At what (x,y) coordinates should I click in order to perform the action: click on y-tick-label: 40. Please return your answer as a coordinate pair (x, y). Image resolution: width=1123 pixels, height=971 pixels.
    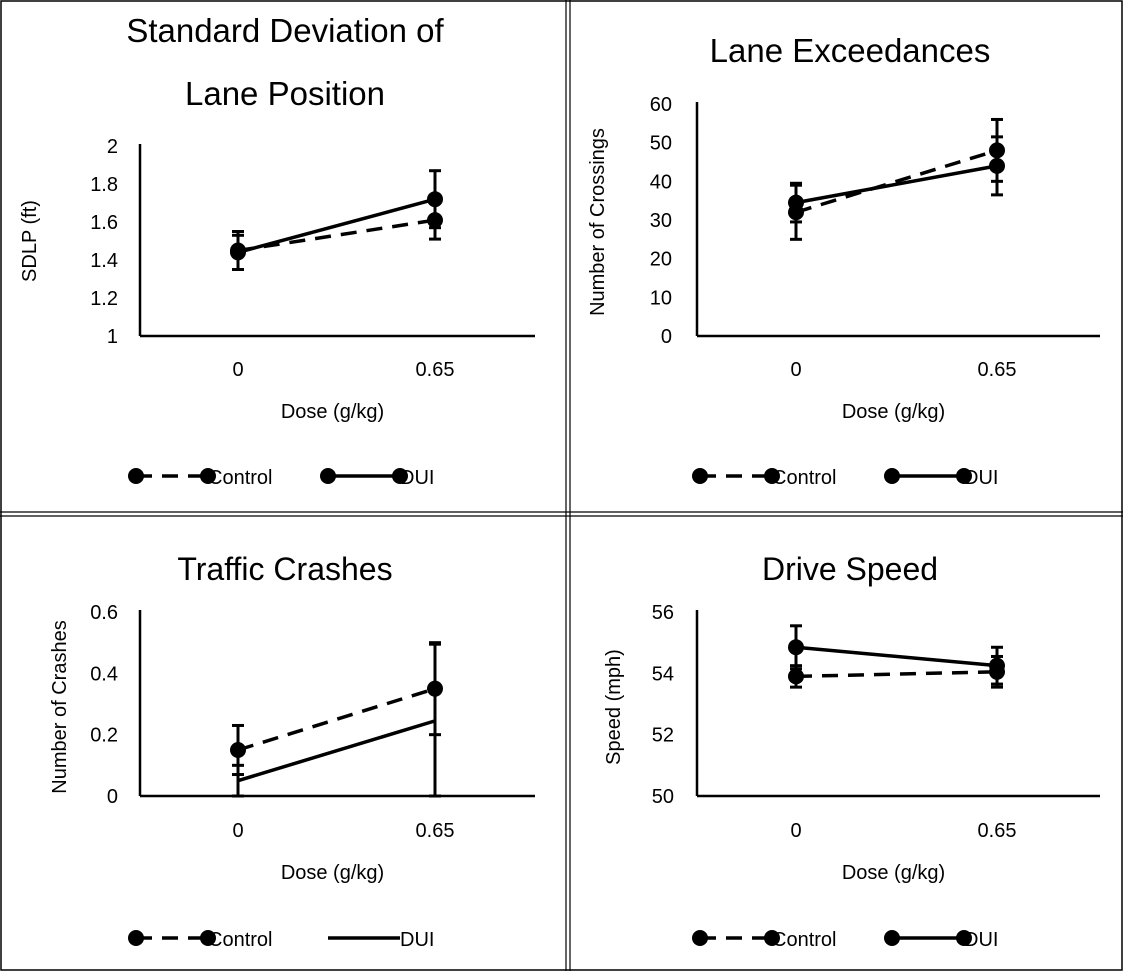
    Looking at the image, I should click on (661, 182).